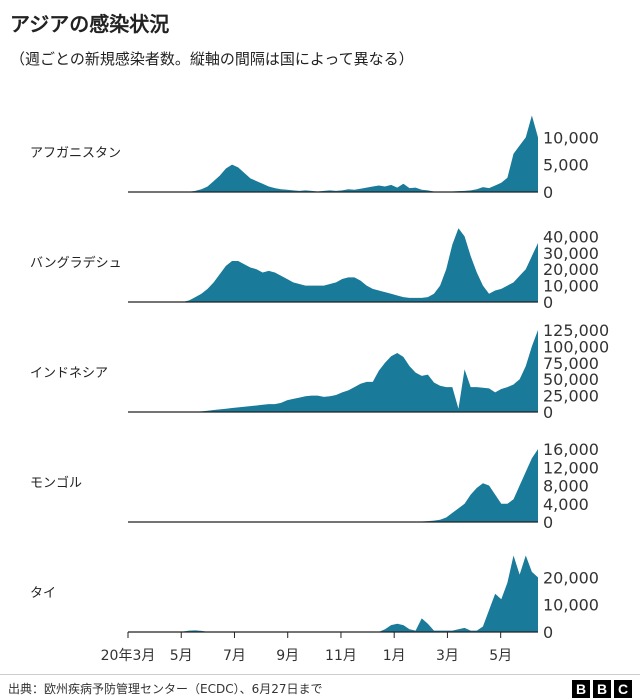  What do you see at coordinates (576, 346) in the screenshot?
I see `panel-3-y-tick-label: 100,000` at bounding box center [576, 346].